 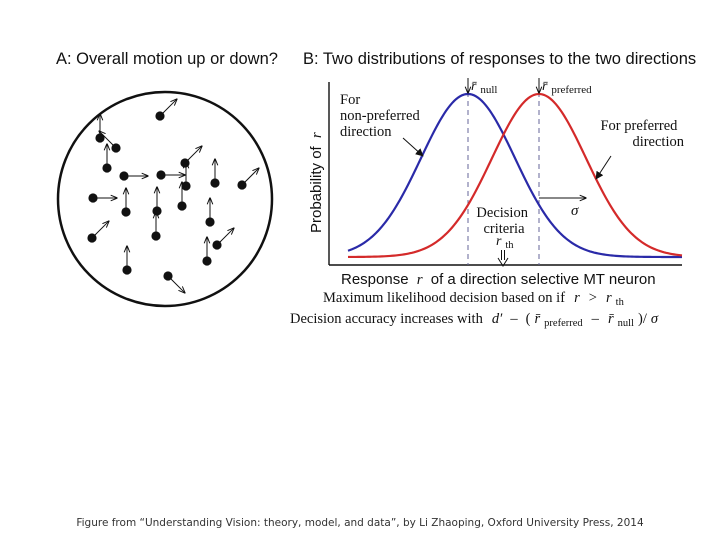 What do you see at coordinates (474, 86) in the screenshot?
I see `mean-null-symbol: r̄` at bounding box center [474, 86].